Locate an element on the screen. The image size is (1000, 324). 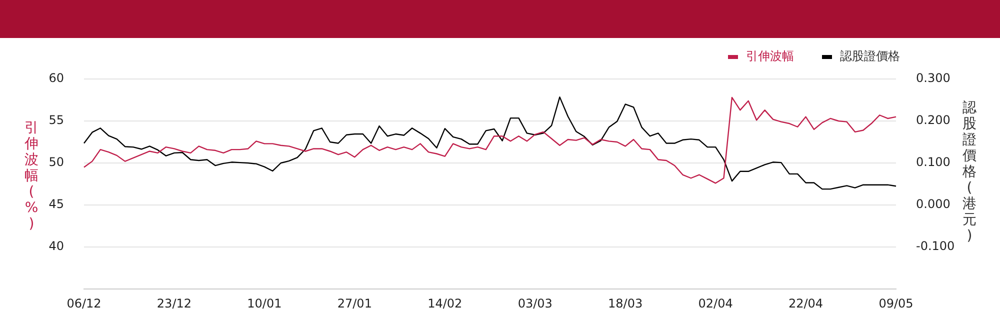
y-tick-label: 45 is located at coordinates (56, 204).